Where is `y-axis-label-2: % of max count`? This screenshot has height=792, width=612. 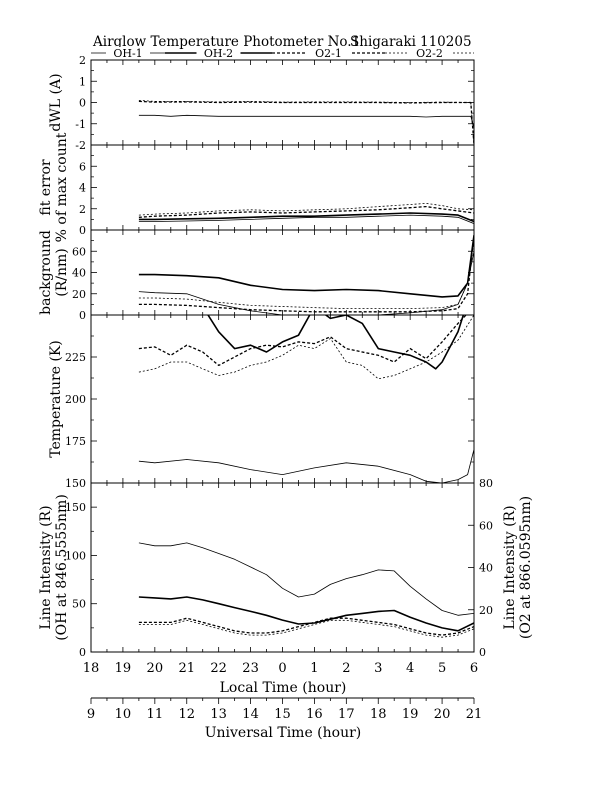
y-axis-label-2: % of max count is located at coordinates (62, 187).